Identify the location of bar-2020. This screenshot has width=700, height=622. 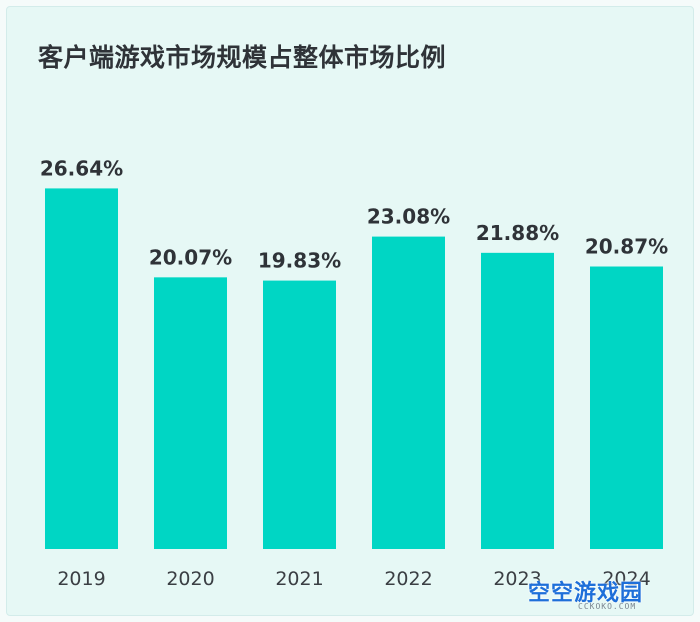
(190, 413).